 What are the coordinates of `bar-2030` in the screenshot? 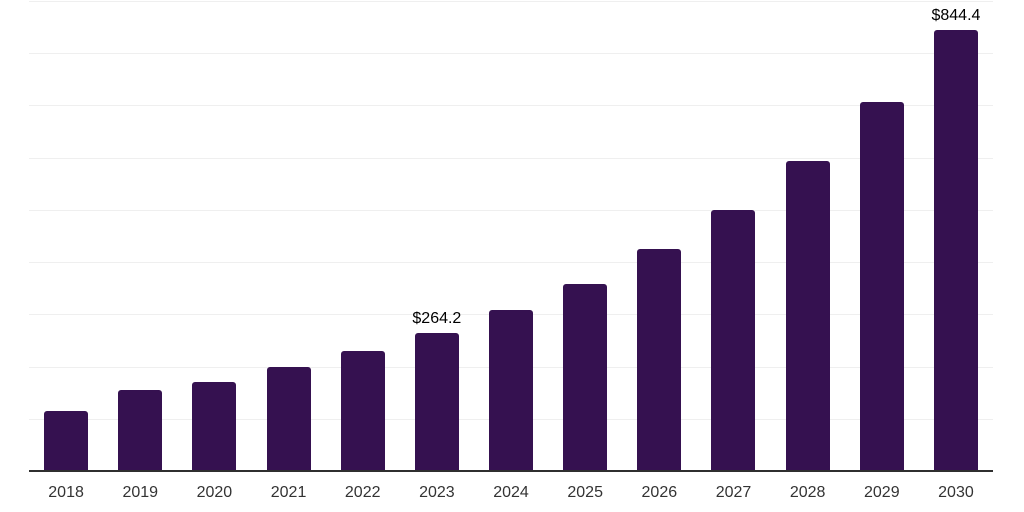 It's located at (955, 250).